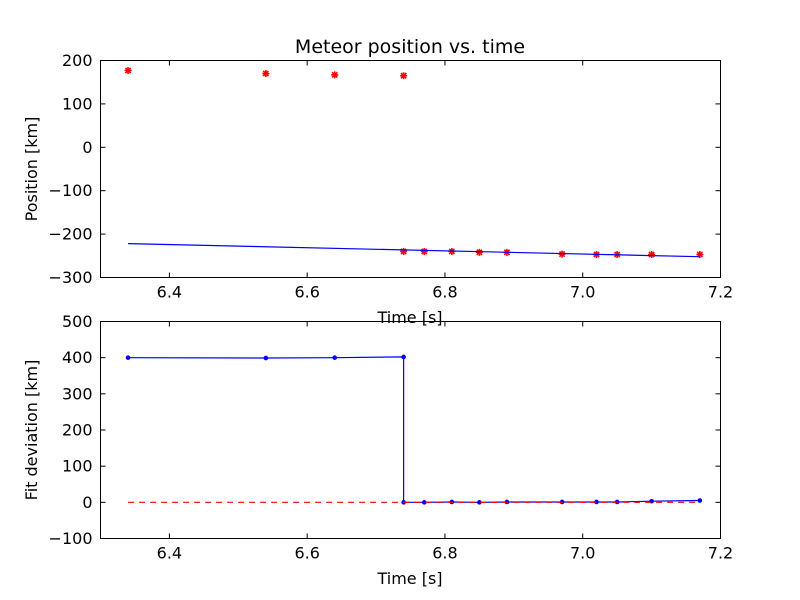 The width and height of the screenshot is (800, 600). I want to click on series-line, so click(414, 250).